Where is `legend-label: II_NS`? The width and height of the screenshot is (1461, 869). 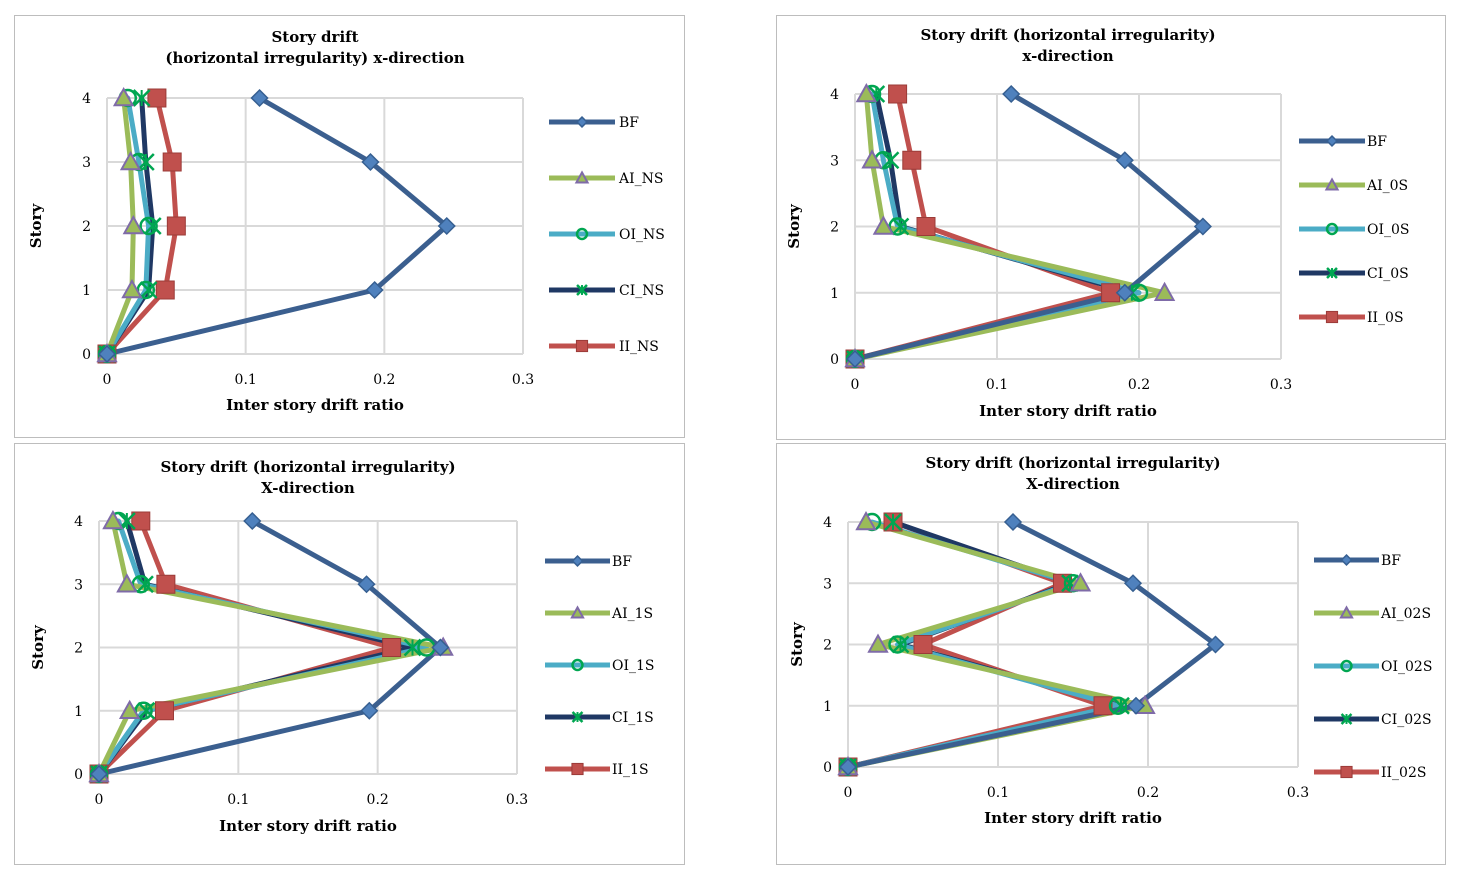 legend-label: II_NS is located at coordinates (639, 347).